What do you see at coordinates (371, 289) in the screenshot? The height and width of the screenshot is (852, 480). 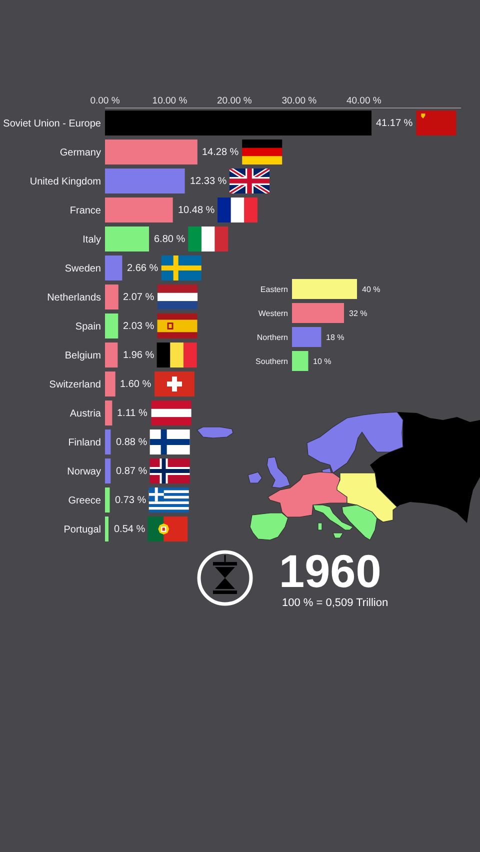 I see `data-label: 40 %` at bounding box center [371, 289].